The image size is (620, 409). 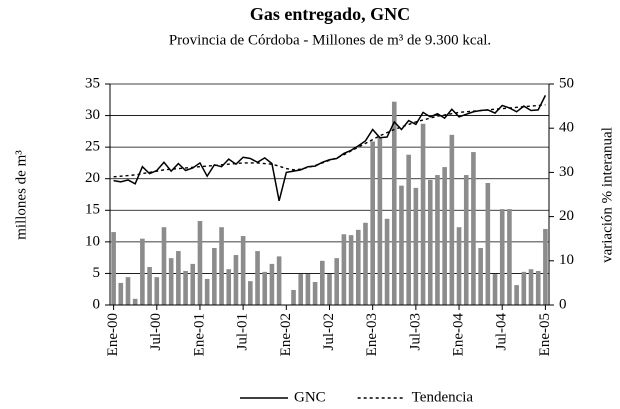 I want to click on x-tick-label: Jul-01, so click(x=243, y=332).